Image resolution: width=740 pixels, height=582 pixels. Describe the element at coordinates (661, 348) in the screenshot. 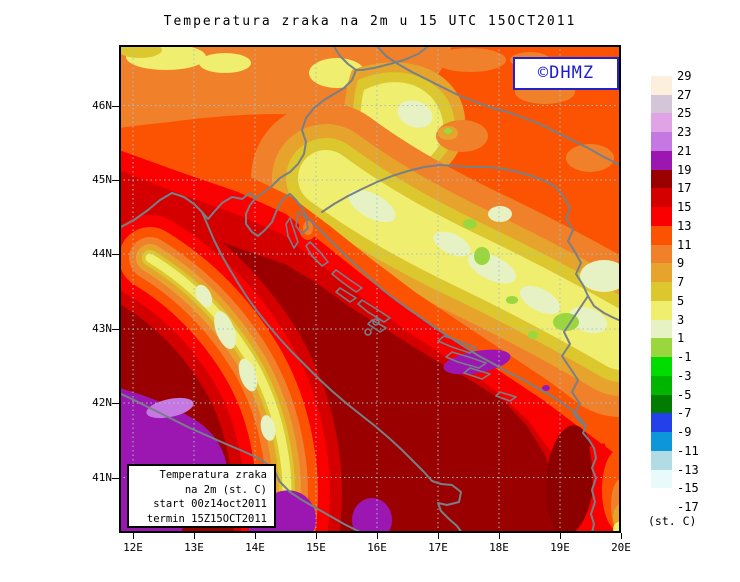

I see `colorbar-box--1-1` at that location.